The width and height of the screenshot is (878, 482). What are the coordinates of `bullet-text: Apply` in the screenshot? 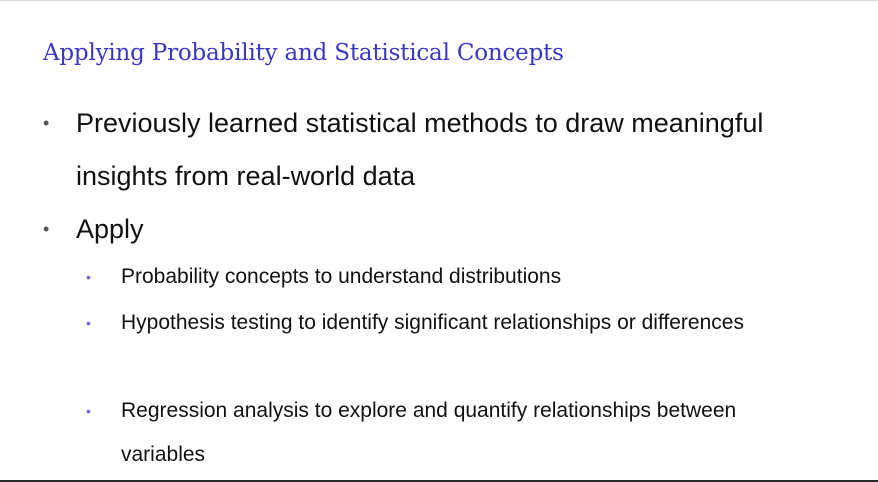 It's located at (110, 229).